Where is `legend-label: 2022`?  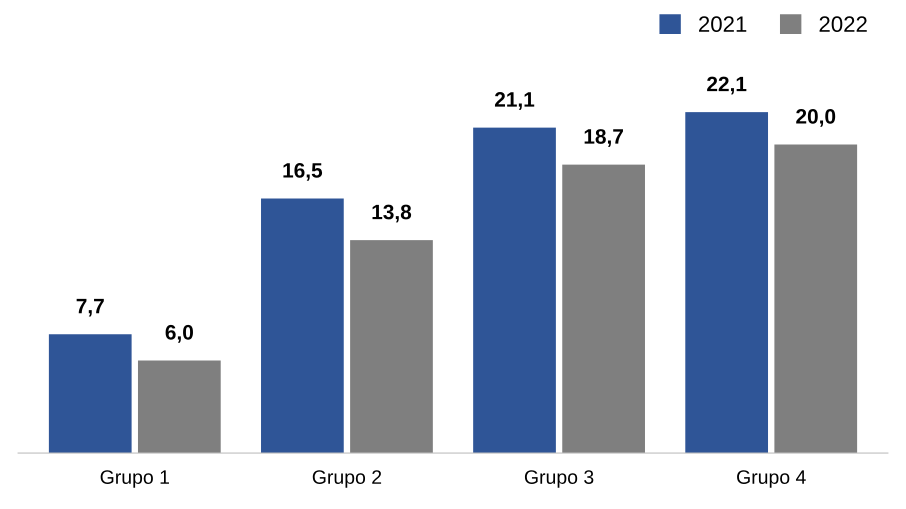 legend-label: 2022 is located at coordinates (843, 24).